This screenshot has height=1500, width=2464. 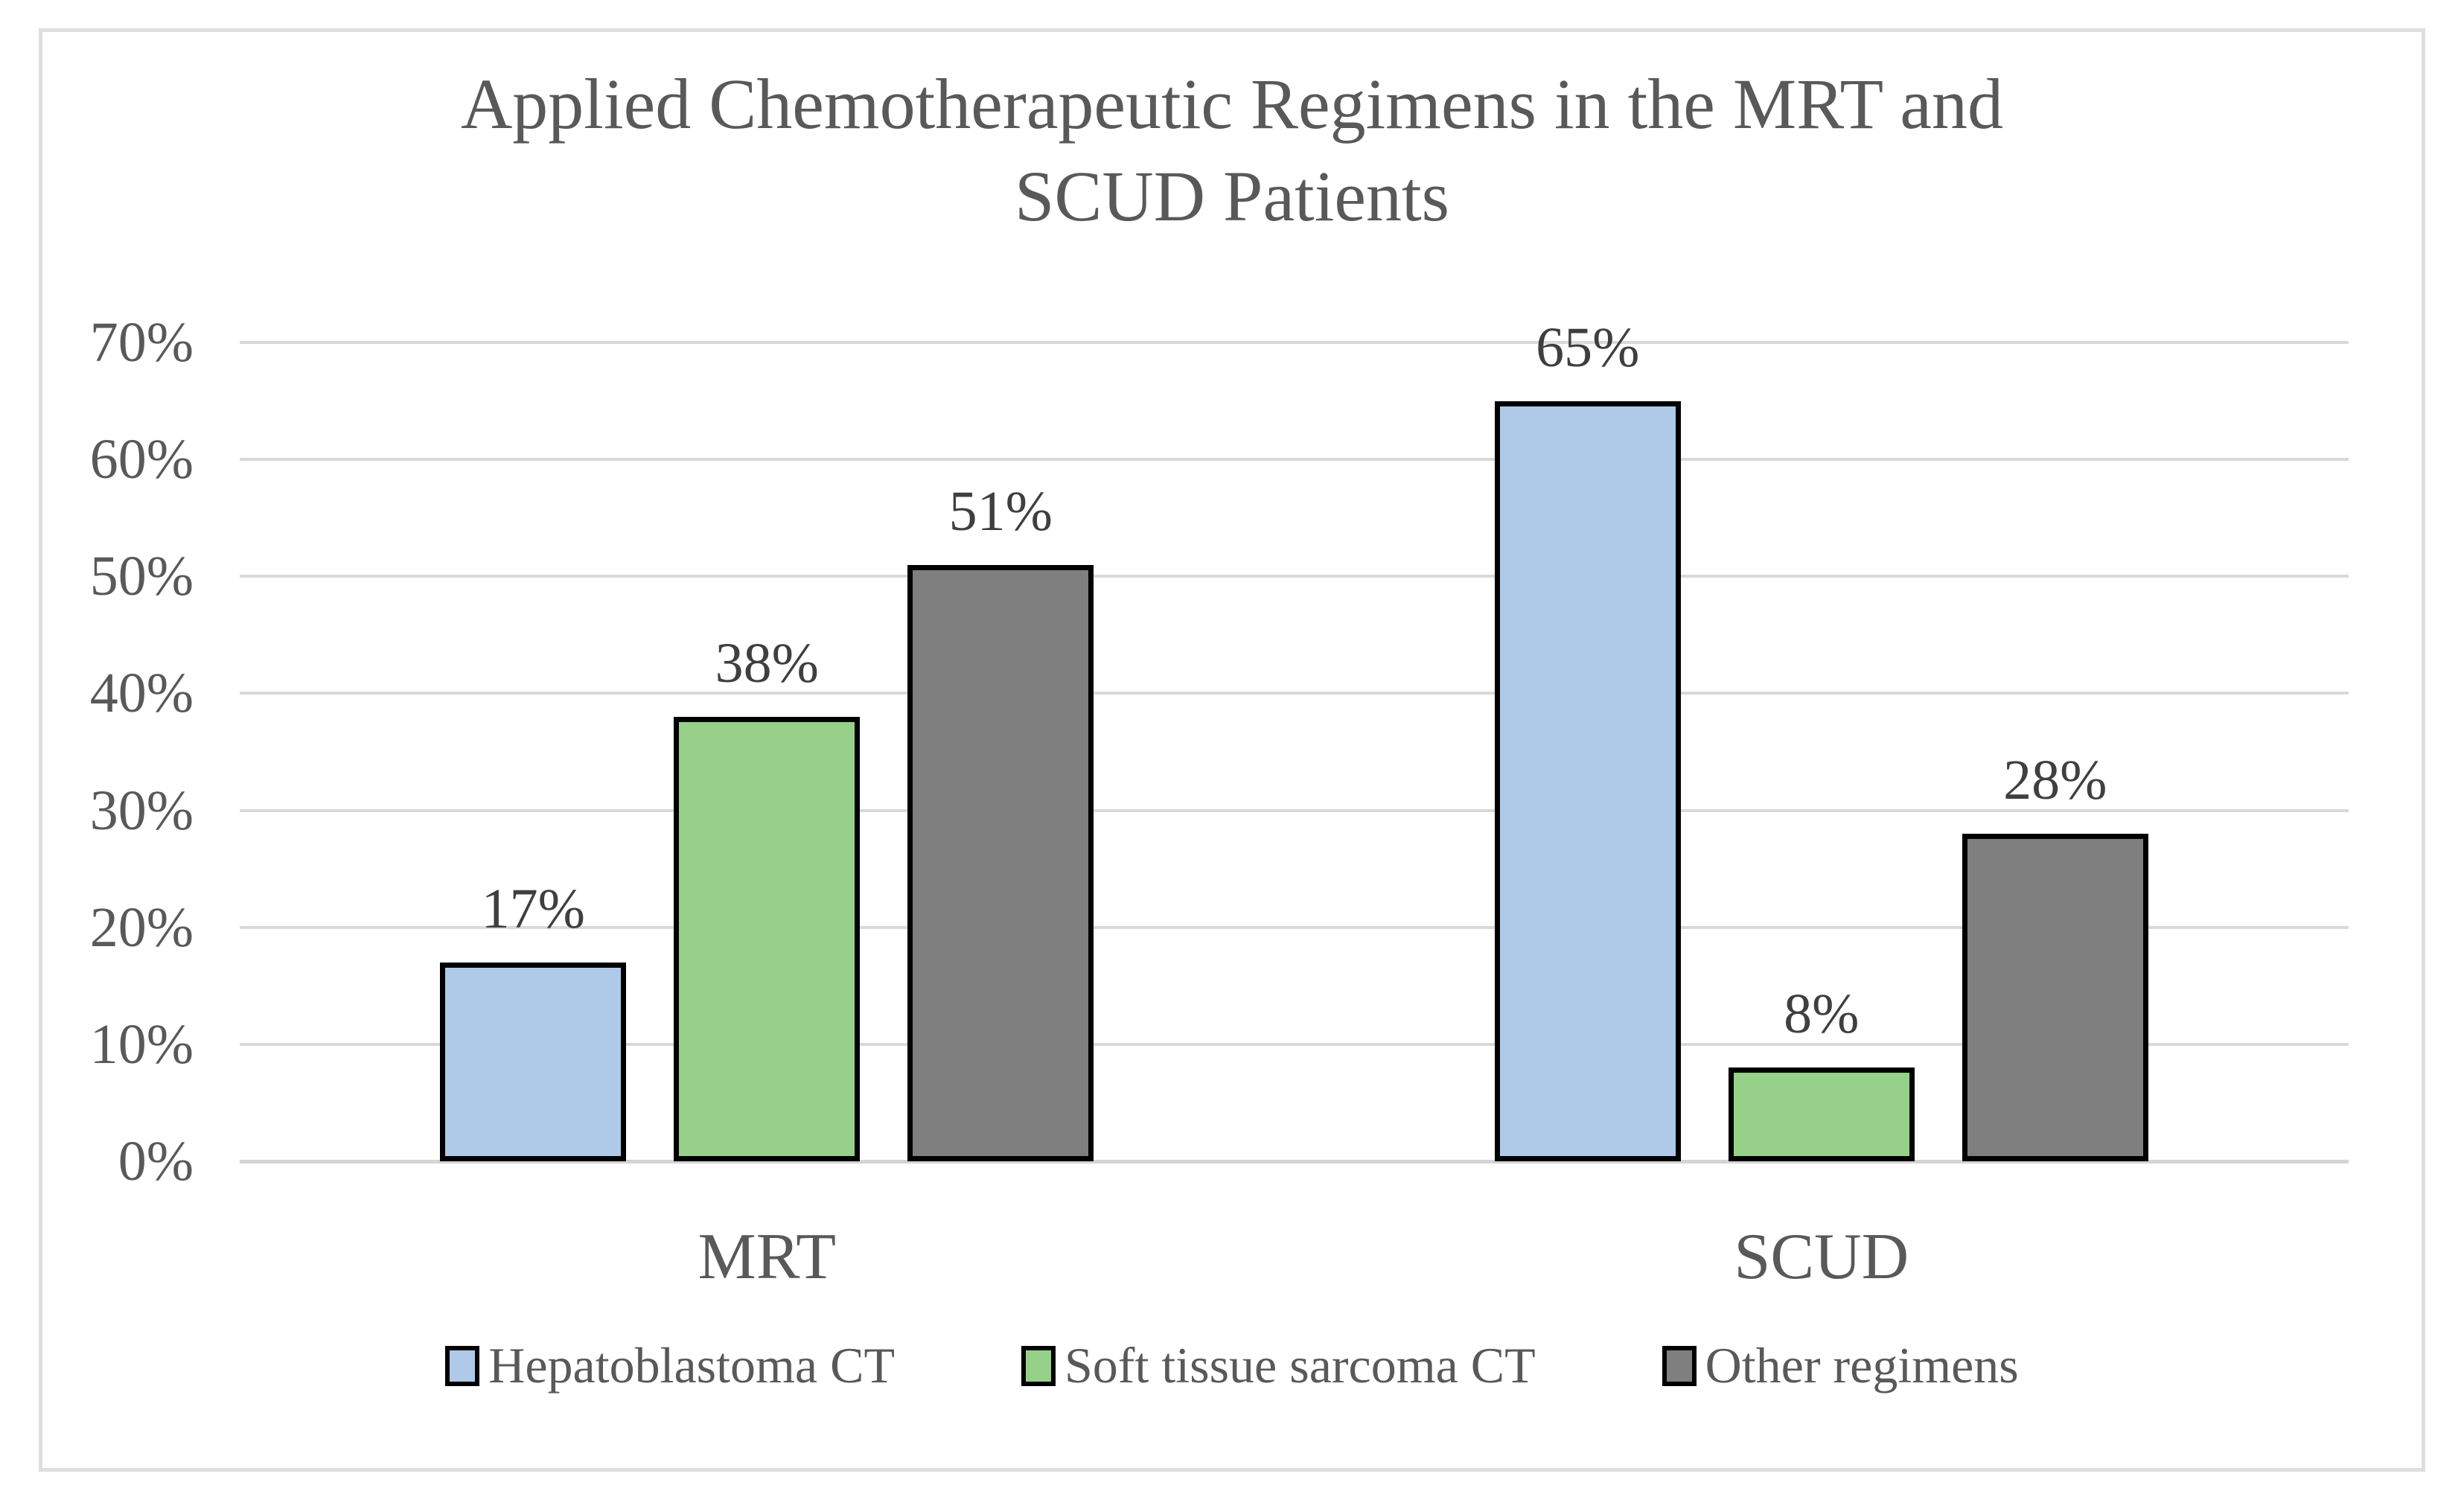 I want to click on legend-item-other-regimens: Other regimens, so click(x=1840, y=1365).